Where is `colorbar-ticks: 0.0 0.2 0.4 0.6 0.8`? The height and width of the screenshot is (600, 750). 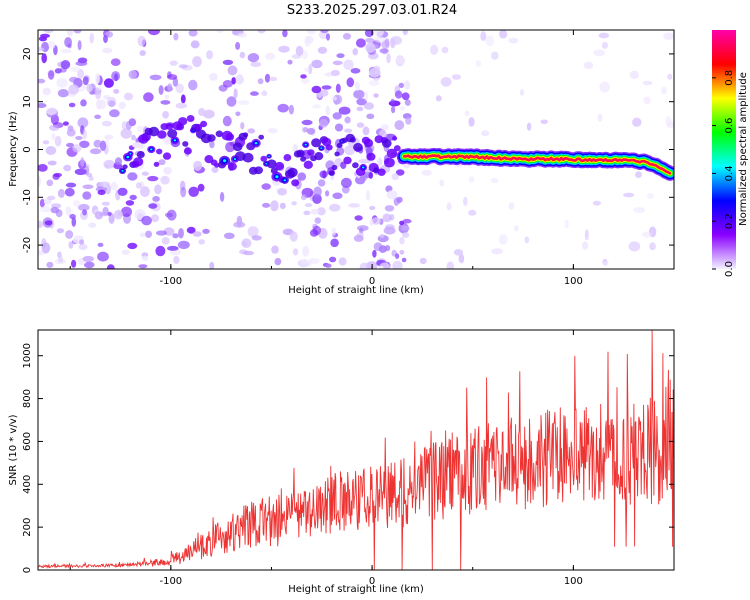
colorbar-ticks: 0.0 0.2 0.4 0.6 0.8 is located at coordinates (723, 173).